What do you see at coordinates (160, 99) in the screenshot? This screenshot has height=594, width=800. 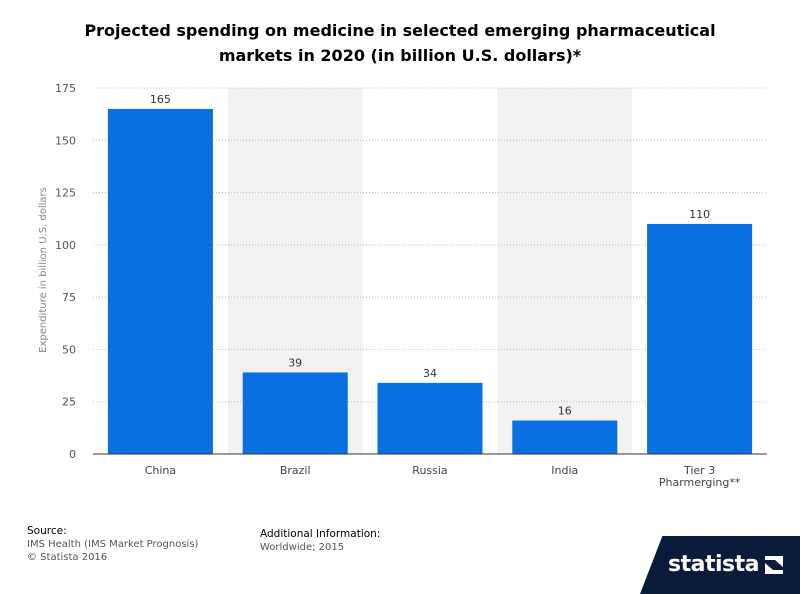 I see `data-label: 165` at bounding box center [160, 99].